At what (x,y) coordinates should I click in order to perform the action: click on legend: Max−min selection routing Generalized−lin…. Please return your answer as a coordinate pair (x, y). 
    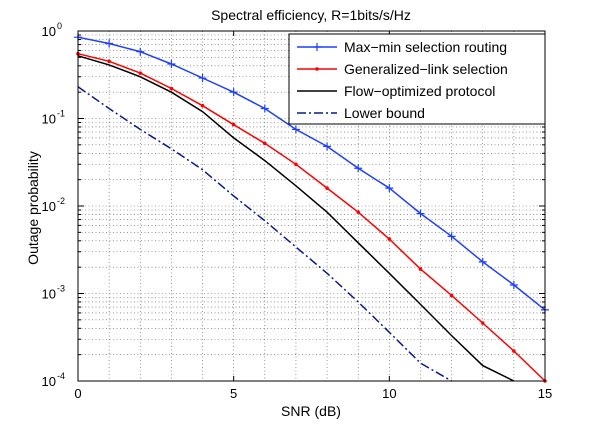
    Looking at the image, I should click on (417, 79).